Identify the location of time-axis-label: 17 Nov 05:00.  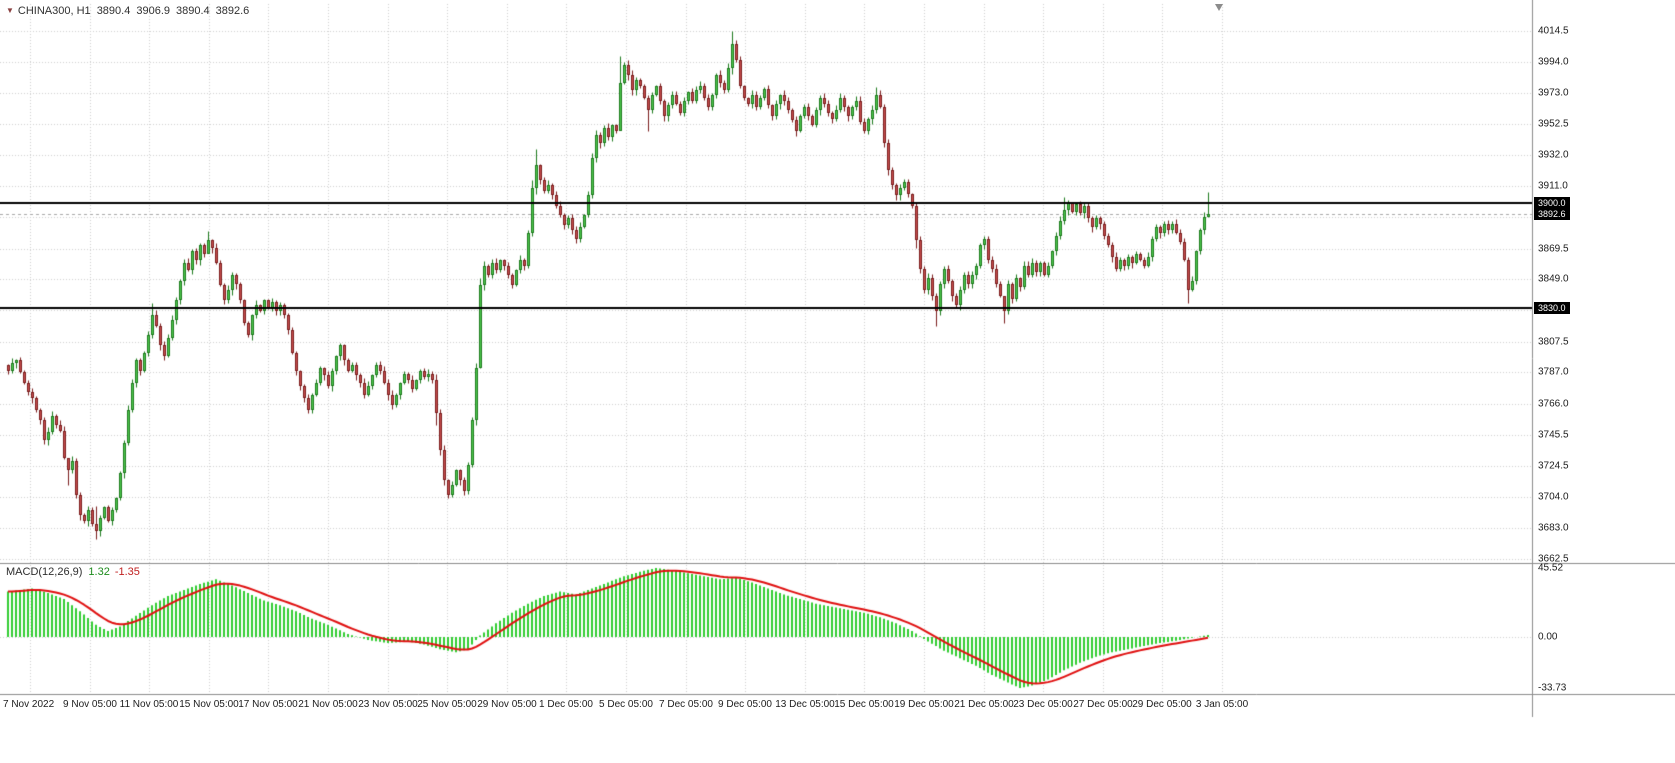
(268, 704).